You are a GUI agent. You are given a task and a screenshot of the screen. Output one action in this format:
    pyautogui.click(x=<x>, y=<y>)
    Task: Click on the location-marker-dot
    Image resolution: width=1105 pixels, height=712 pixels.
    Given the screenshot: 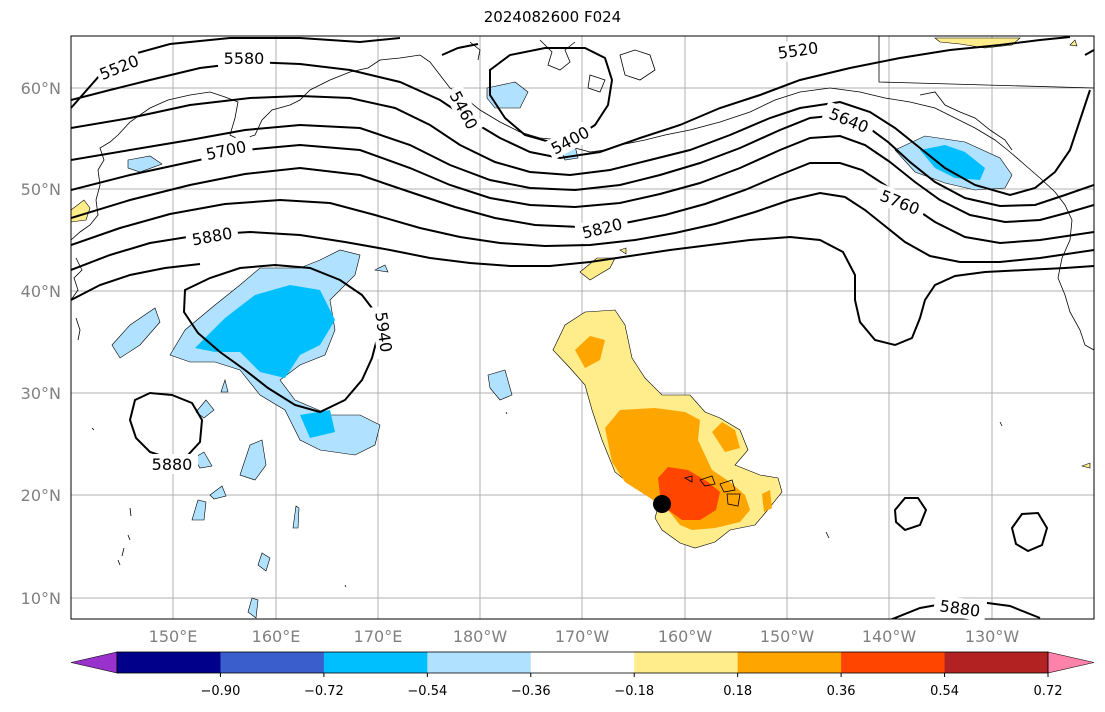 What is the action you would take?
    pyautogui.click(x=662, y=504)
    